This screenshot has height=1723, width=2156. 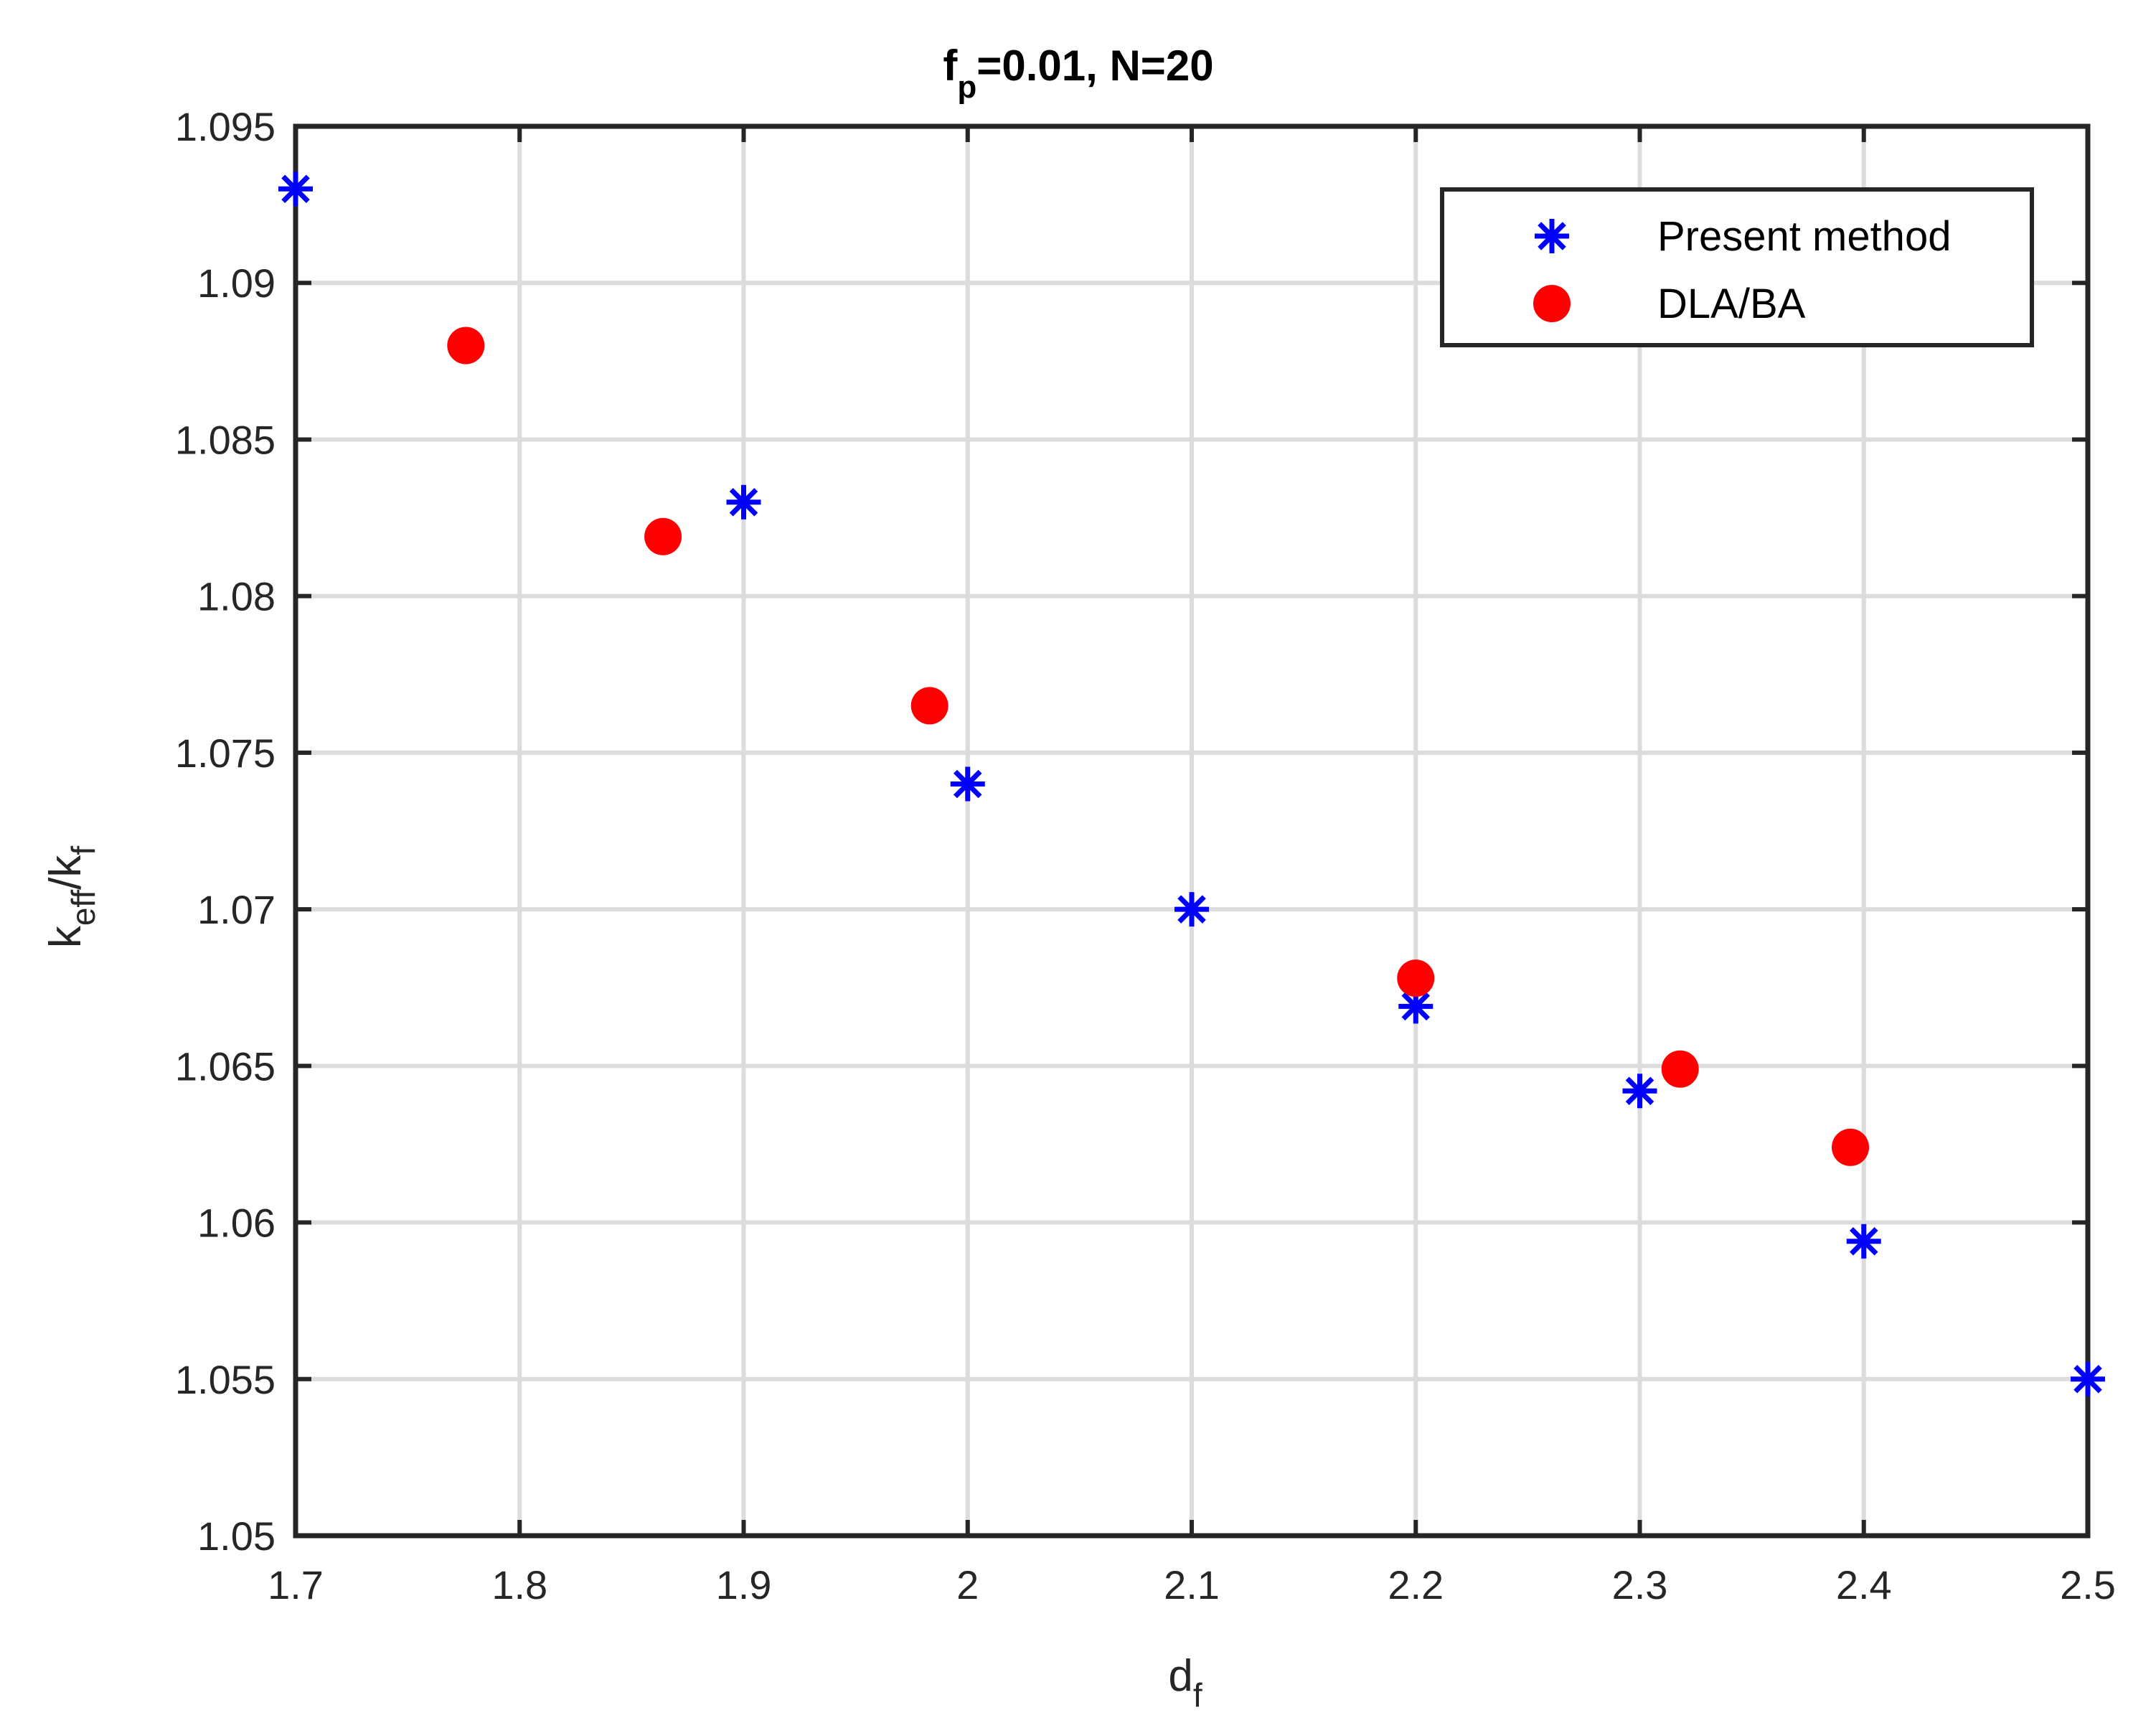 I want to click on title-rest: =0.01, N=20, so click(x=1094, y=66).